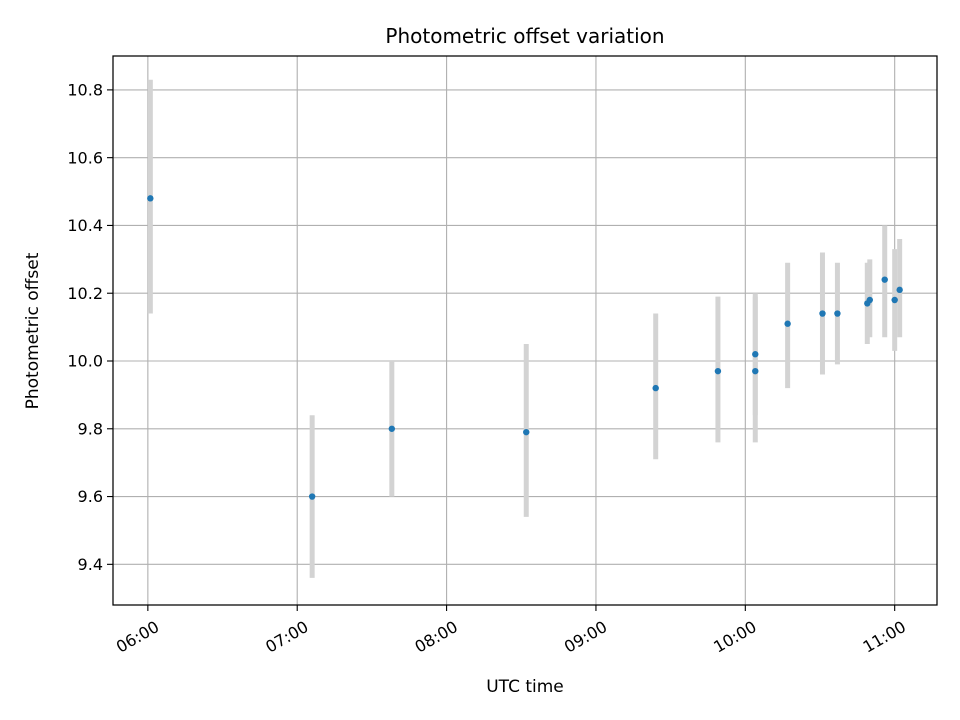 This screenshot has height=720, width=960. I want to click on y-tick-label: 10.6, so click(85, 157).